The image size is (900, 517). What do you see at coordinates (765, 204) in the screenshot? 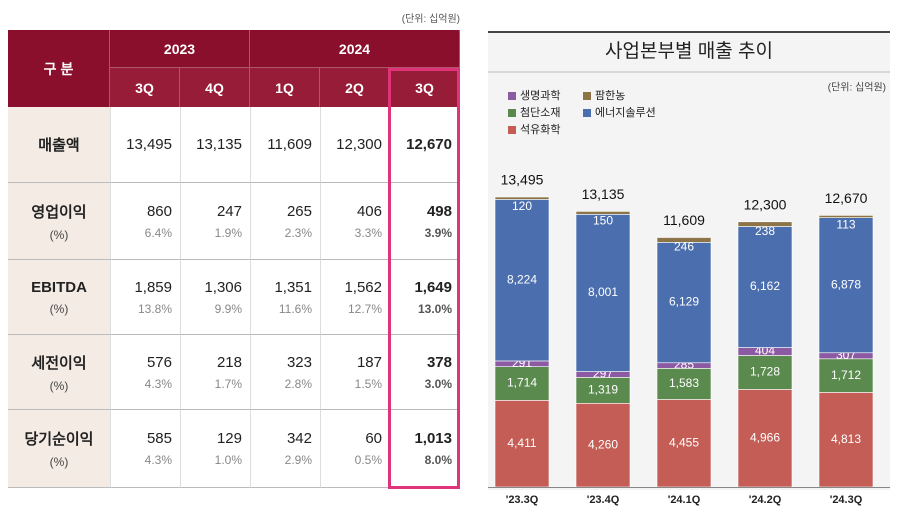
I see `total-label: 12,300` at bounding box center [765, 204].